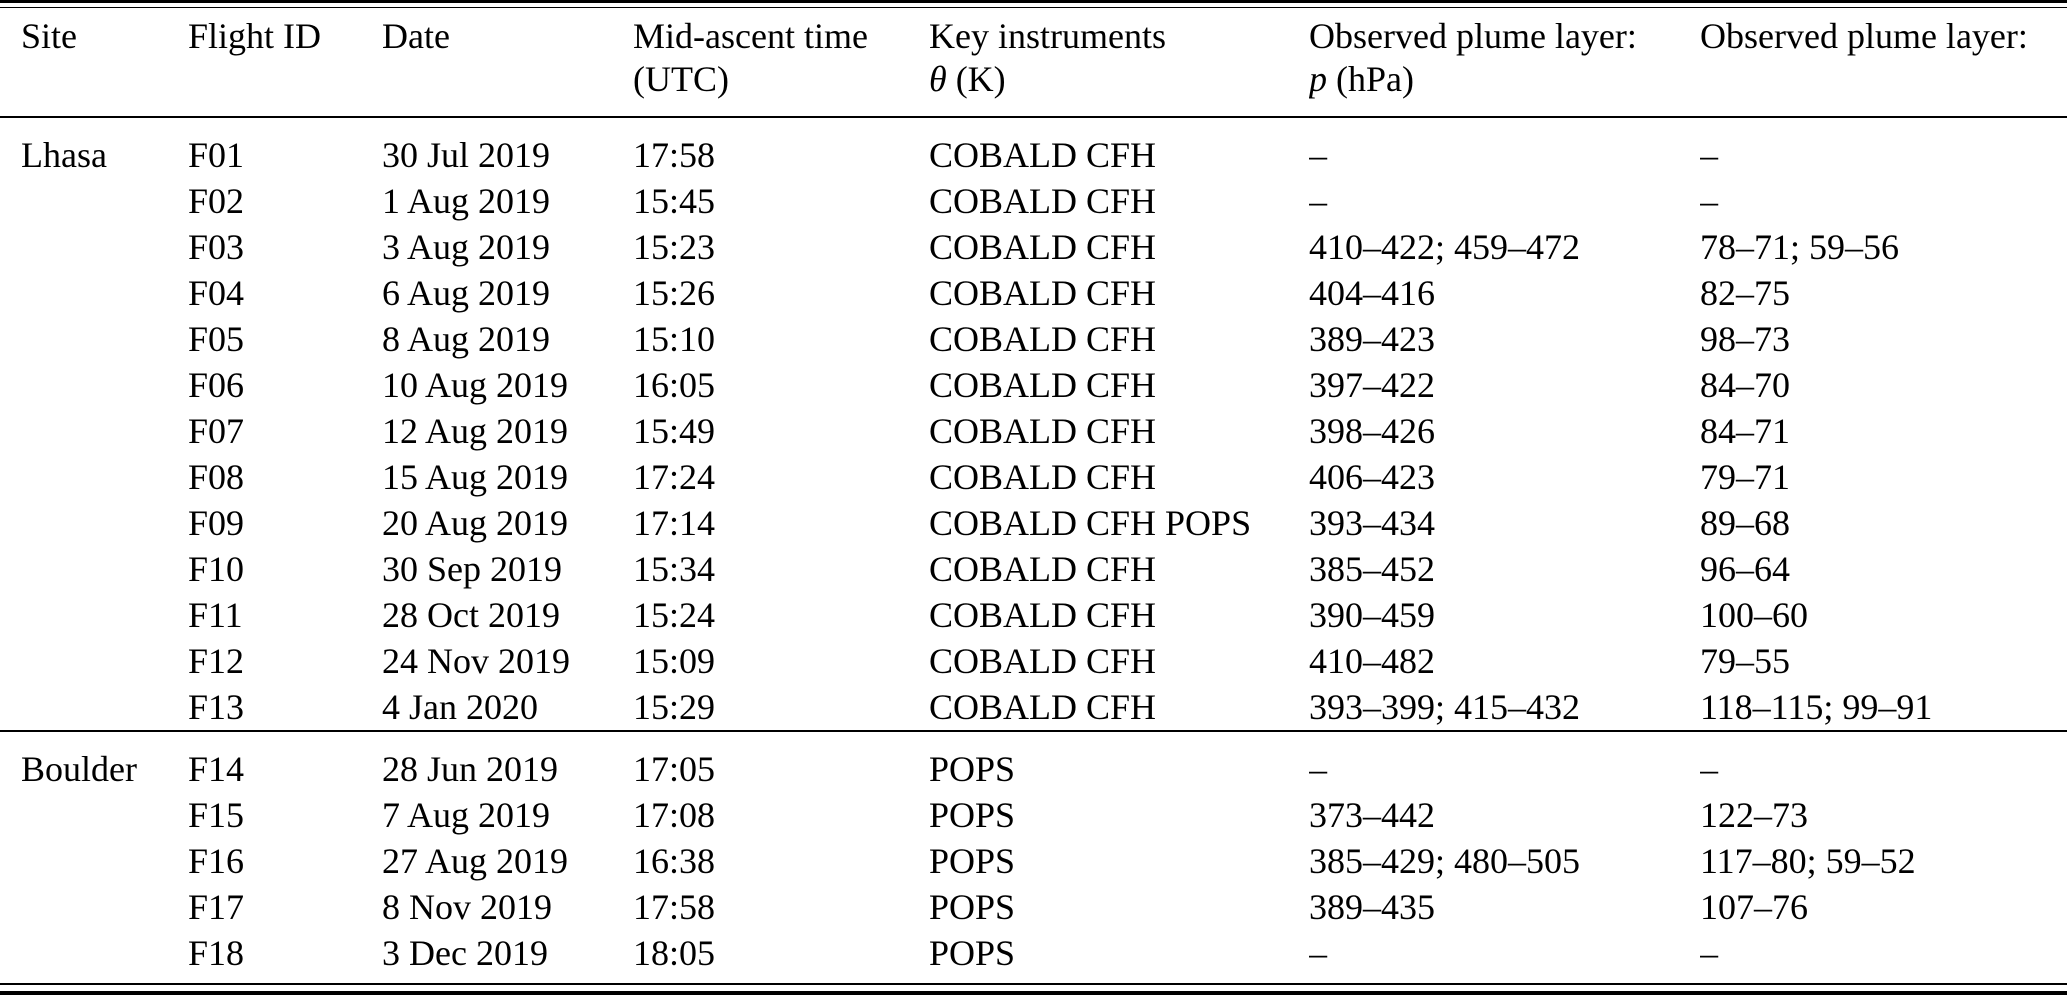 The width and height of the screenshot is (2067, 996). I want to click on date-cell: 20 Aug 2019, so click(475, 523).